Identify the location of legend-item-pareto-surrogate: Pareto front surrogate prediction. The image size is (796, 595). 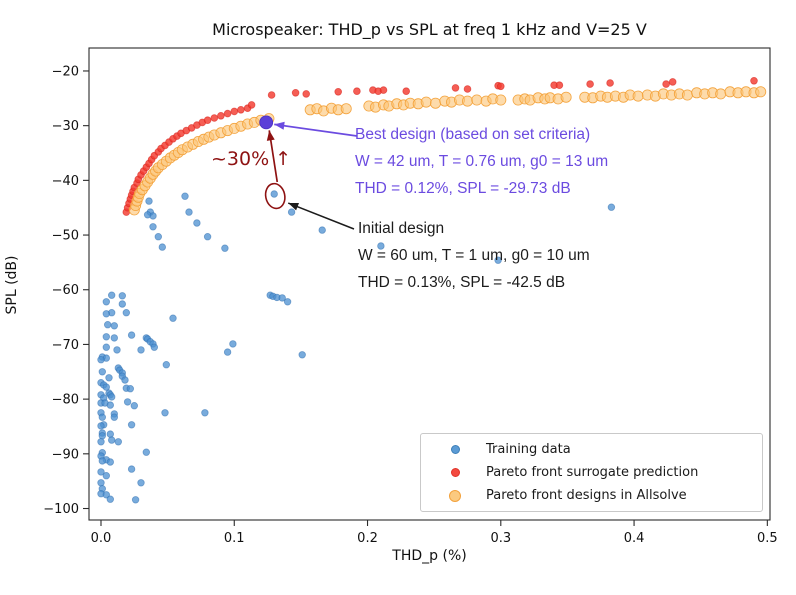
(599, 472).